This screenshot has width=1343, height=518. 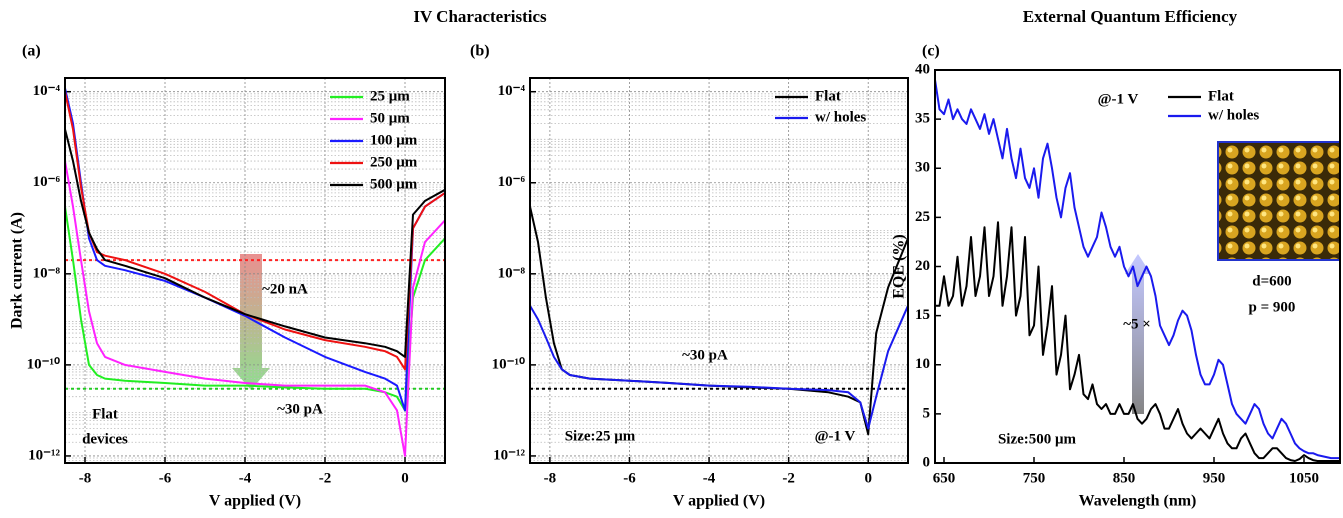 What do you see at coordinates (922, 69) in the screenshot?
I see `y-tick-label: 40` at bounding box center [922, 69].